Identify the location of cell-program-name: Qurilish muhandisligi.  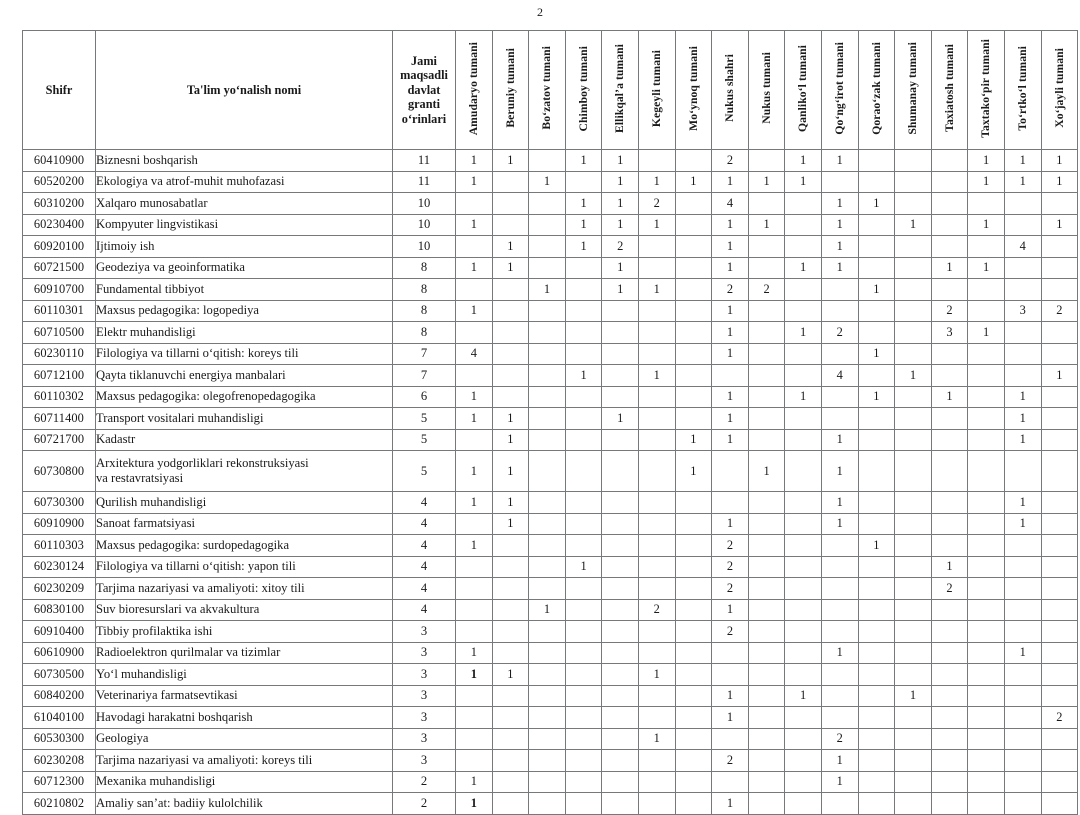
(244, 502).